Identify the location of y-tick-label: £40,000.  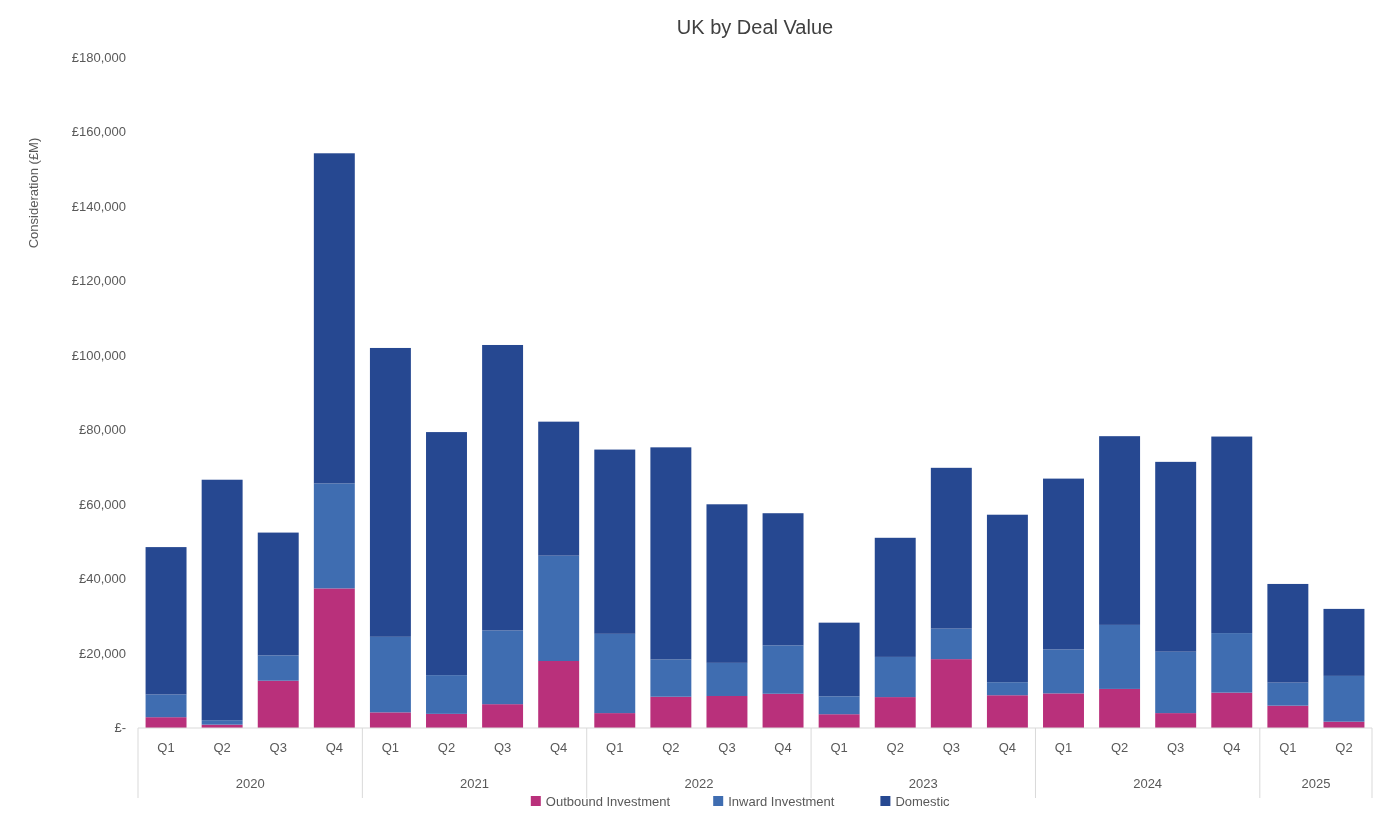
(102, 579).